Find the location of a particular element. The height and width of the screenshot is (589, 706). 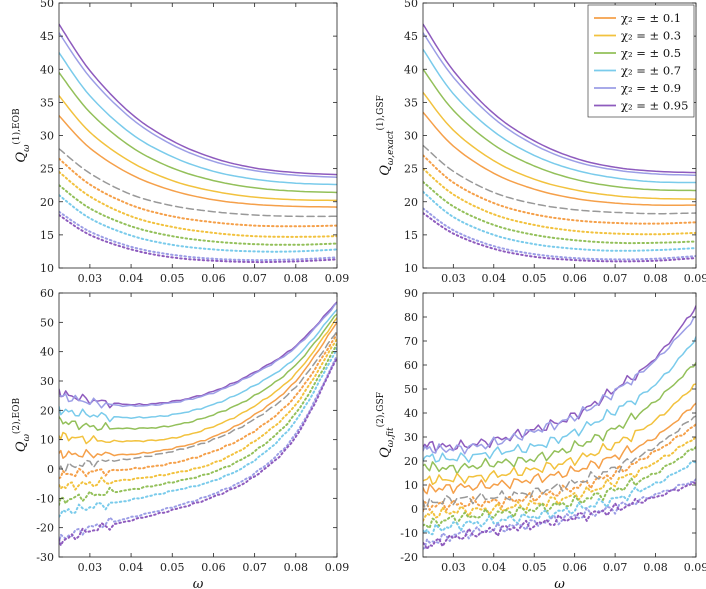

legend-entry: χ₂ = ± 0.9 is located at coordinates (651, 88).